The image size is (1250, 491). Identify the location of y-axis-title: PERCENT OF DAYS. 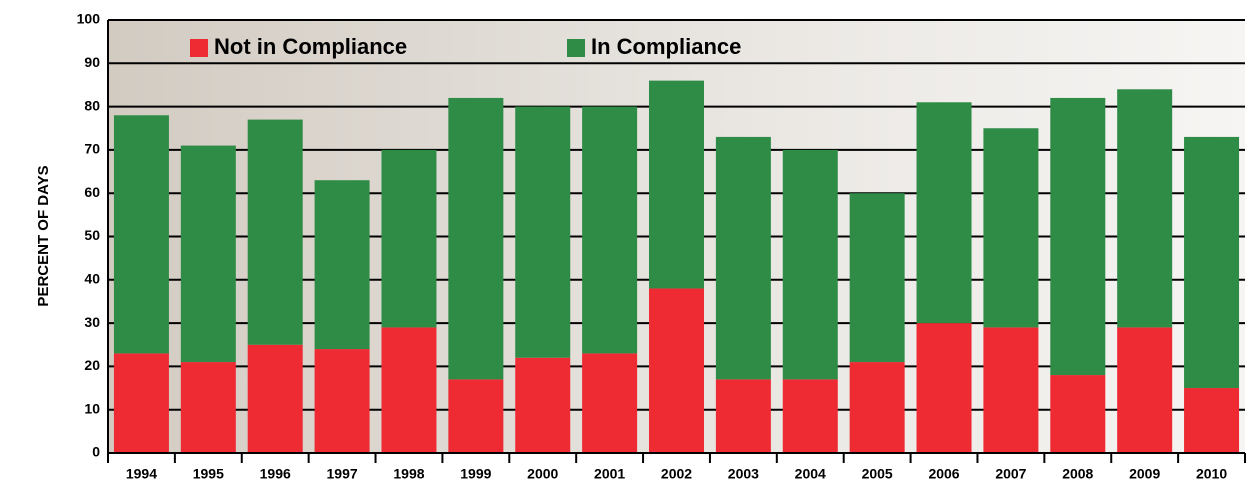
(43, 235).